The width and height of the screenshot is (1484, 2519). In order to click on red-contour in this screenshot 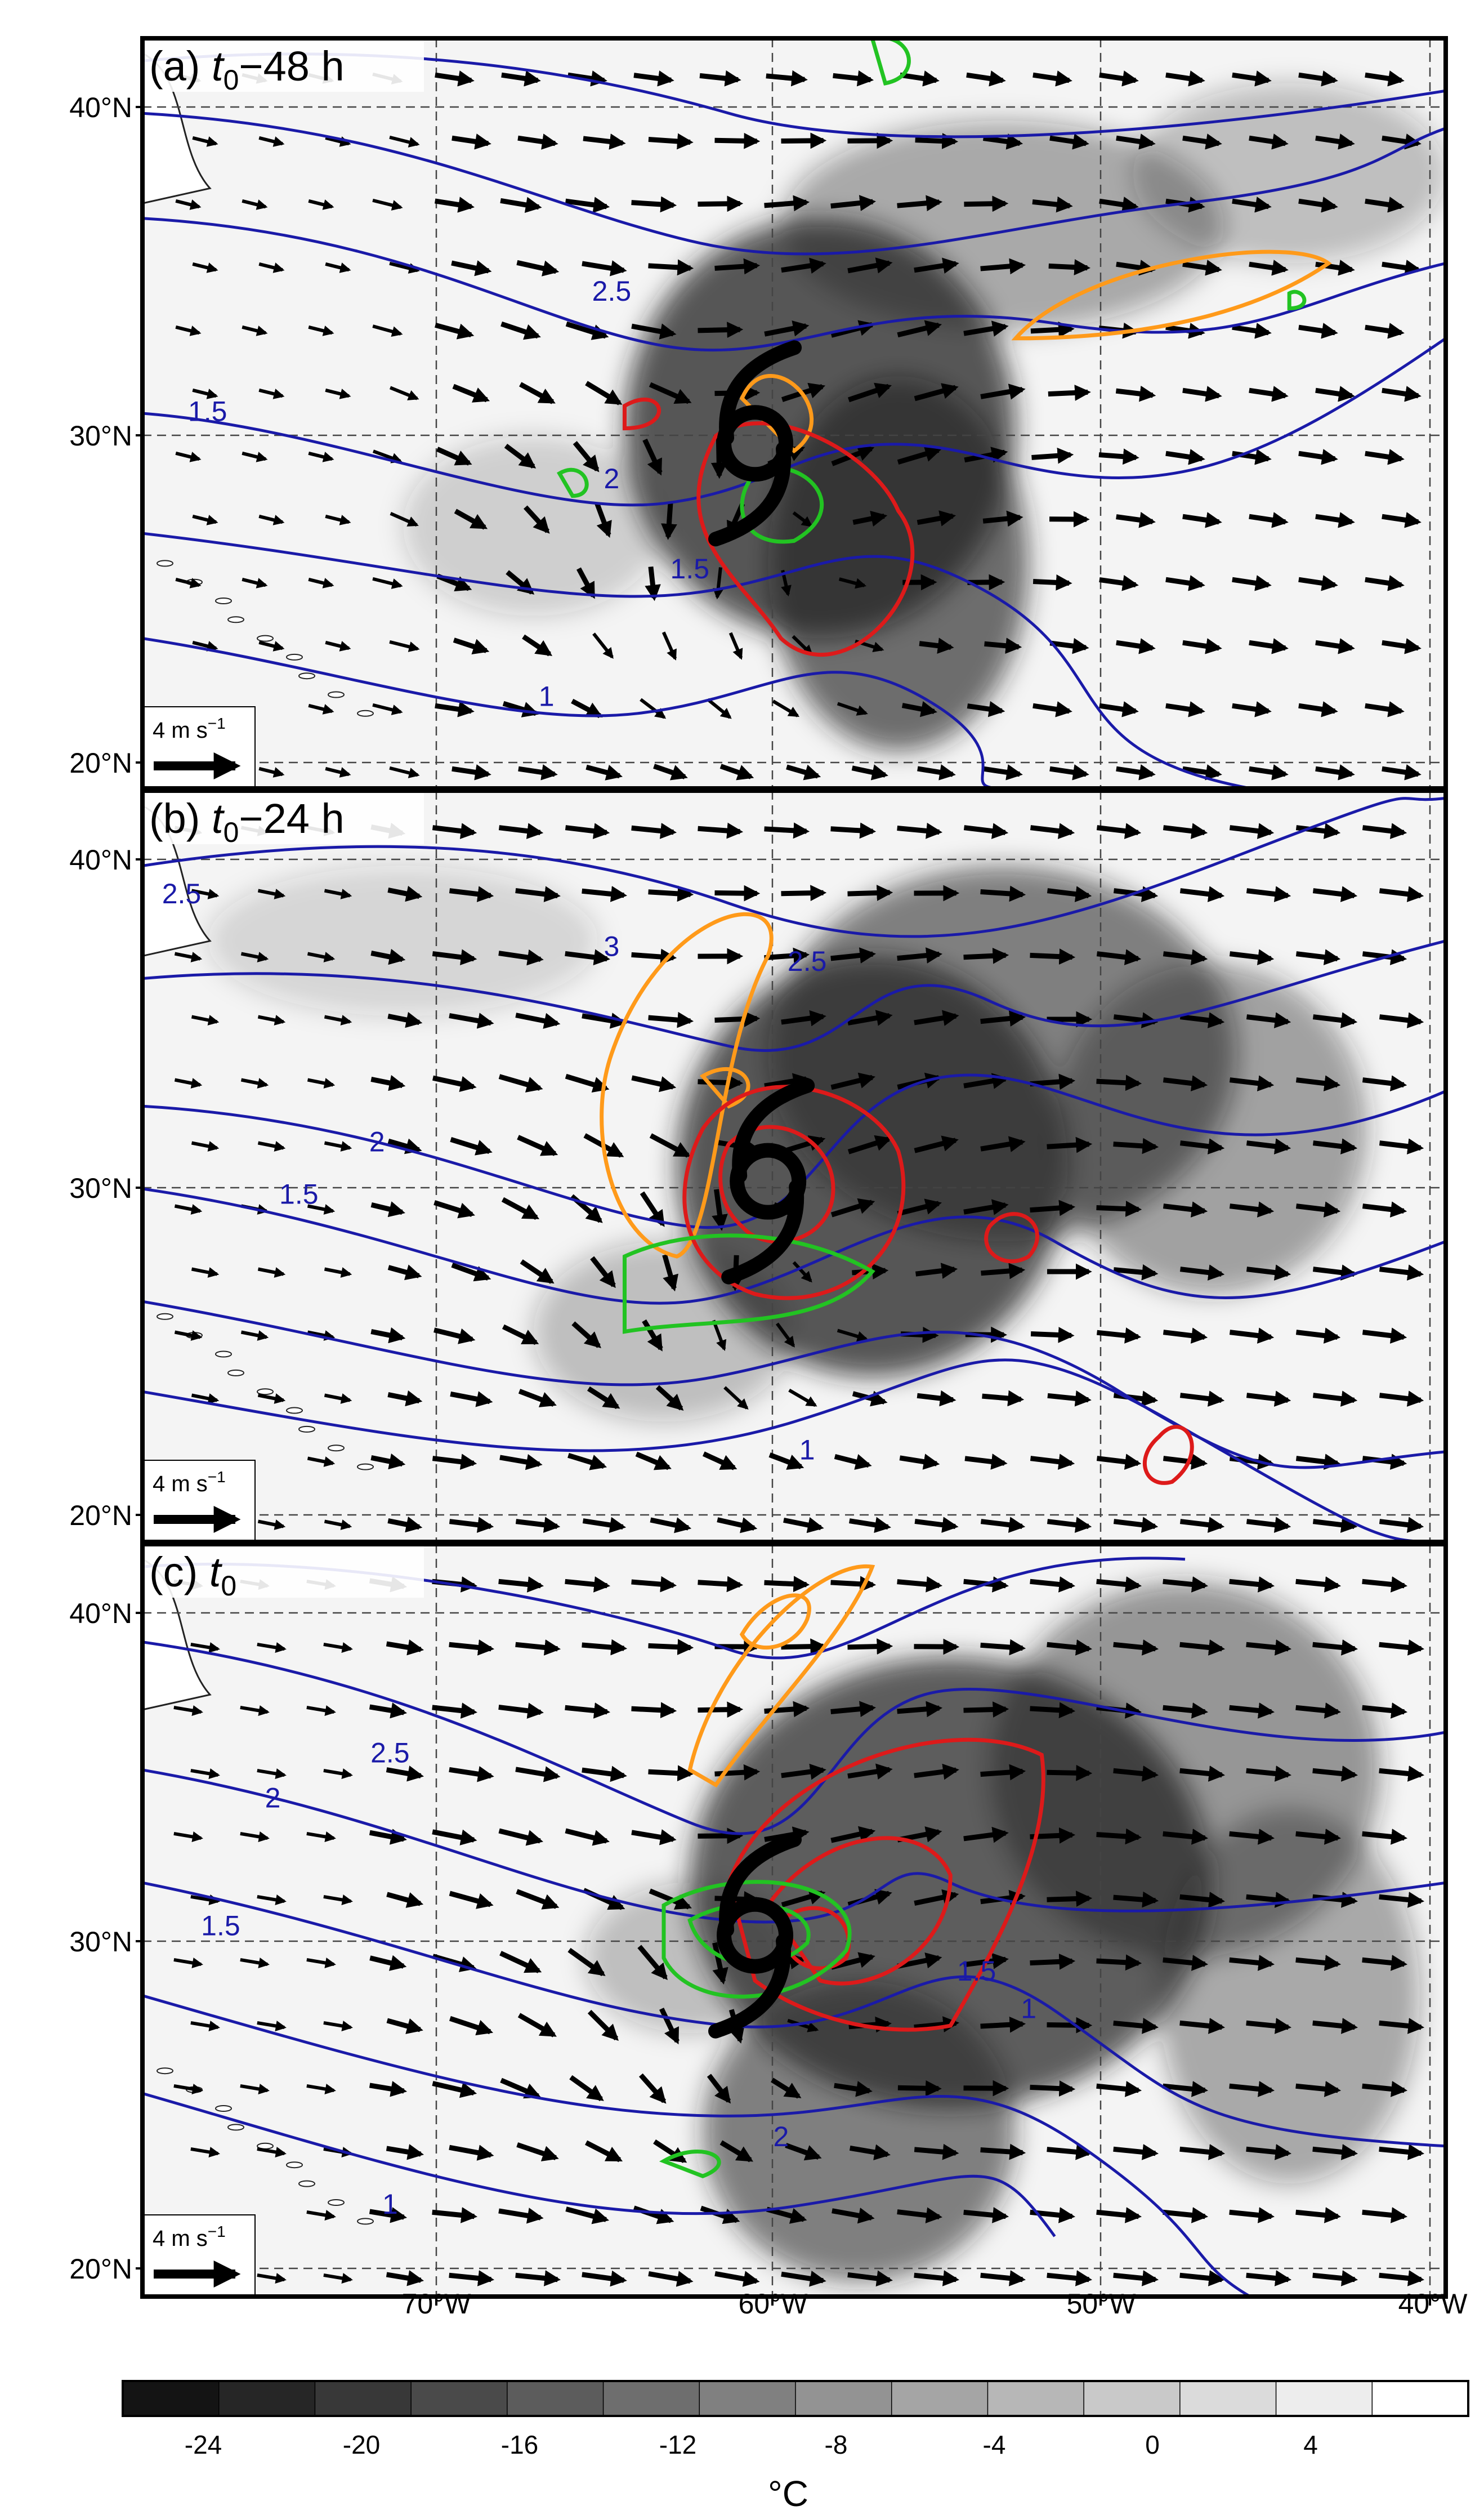, I will do `click(1168, 1455)`.